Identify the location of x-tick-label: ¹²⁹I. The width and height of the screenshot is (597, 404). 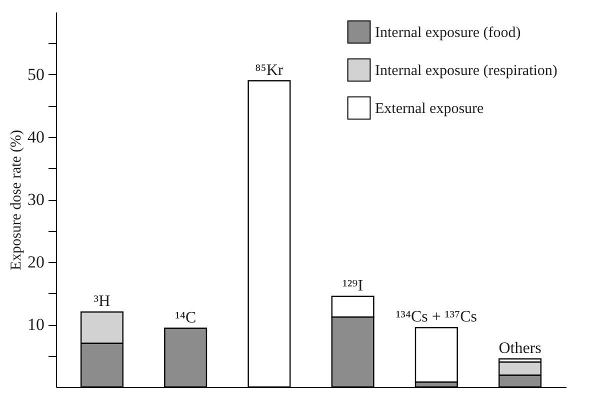
(353, 285).